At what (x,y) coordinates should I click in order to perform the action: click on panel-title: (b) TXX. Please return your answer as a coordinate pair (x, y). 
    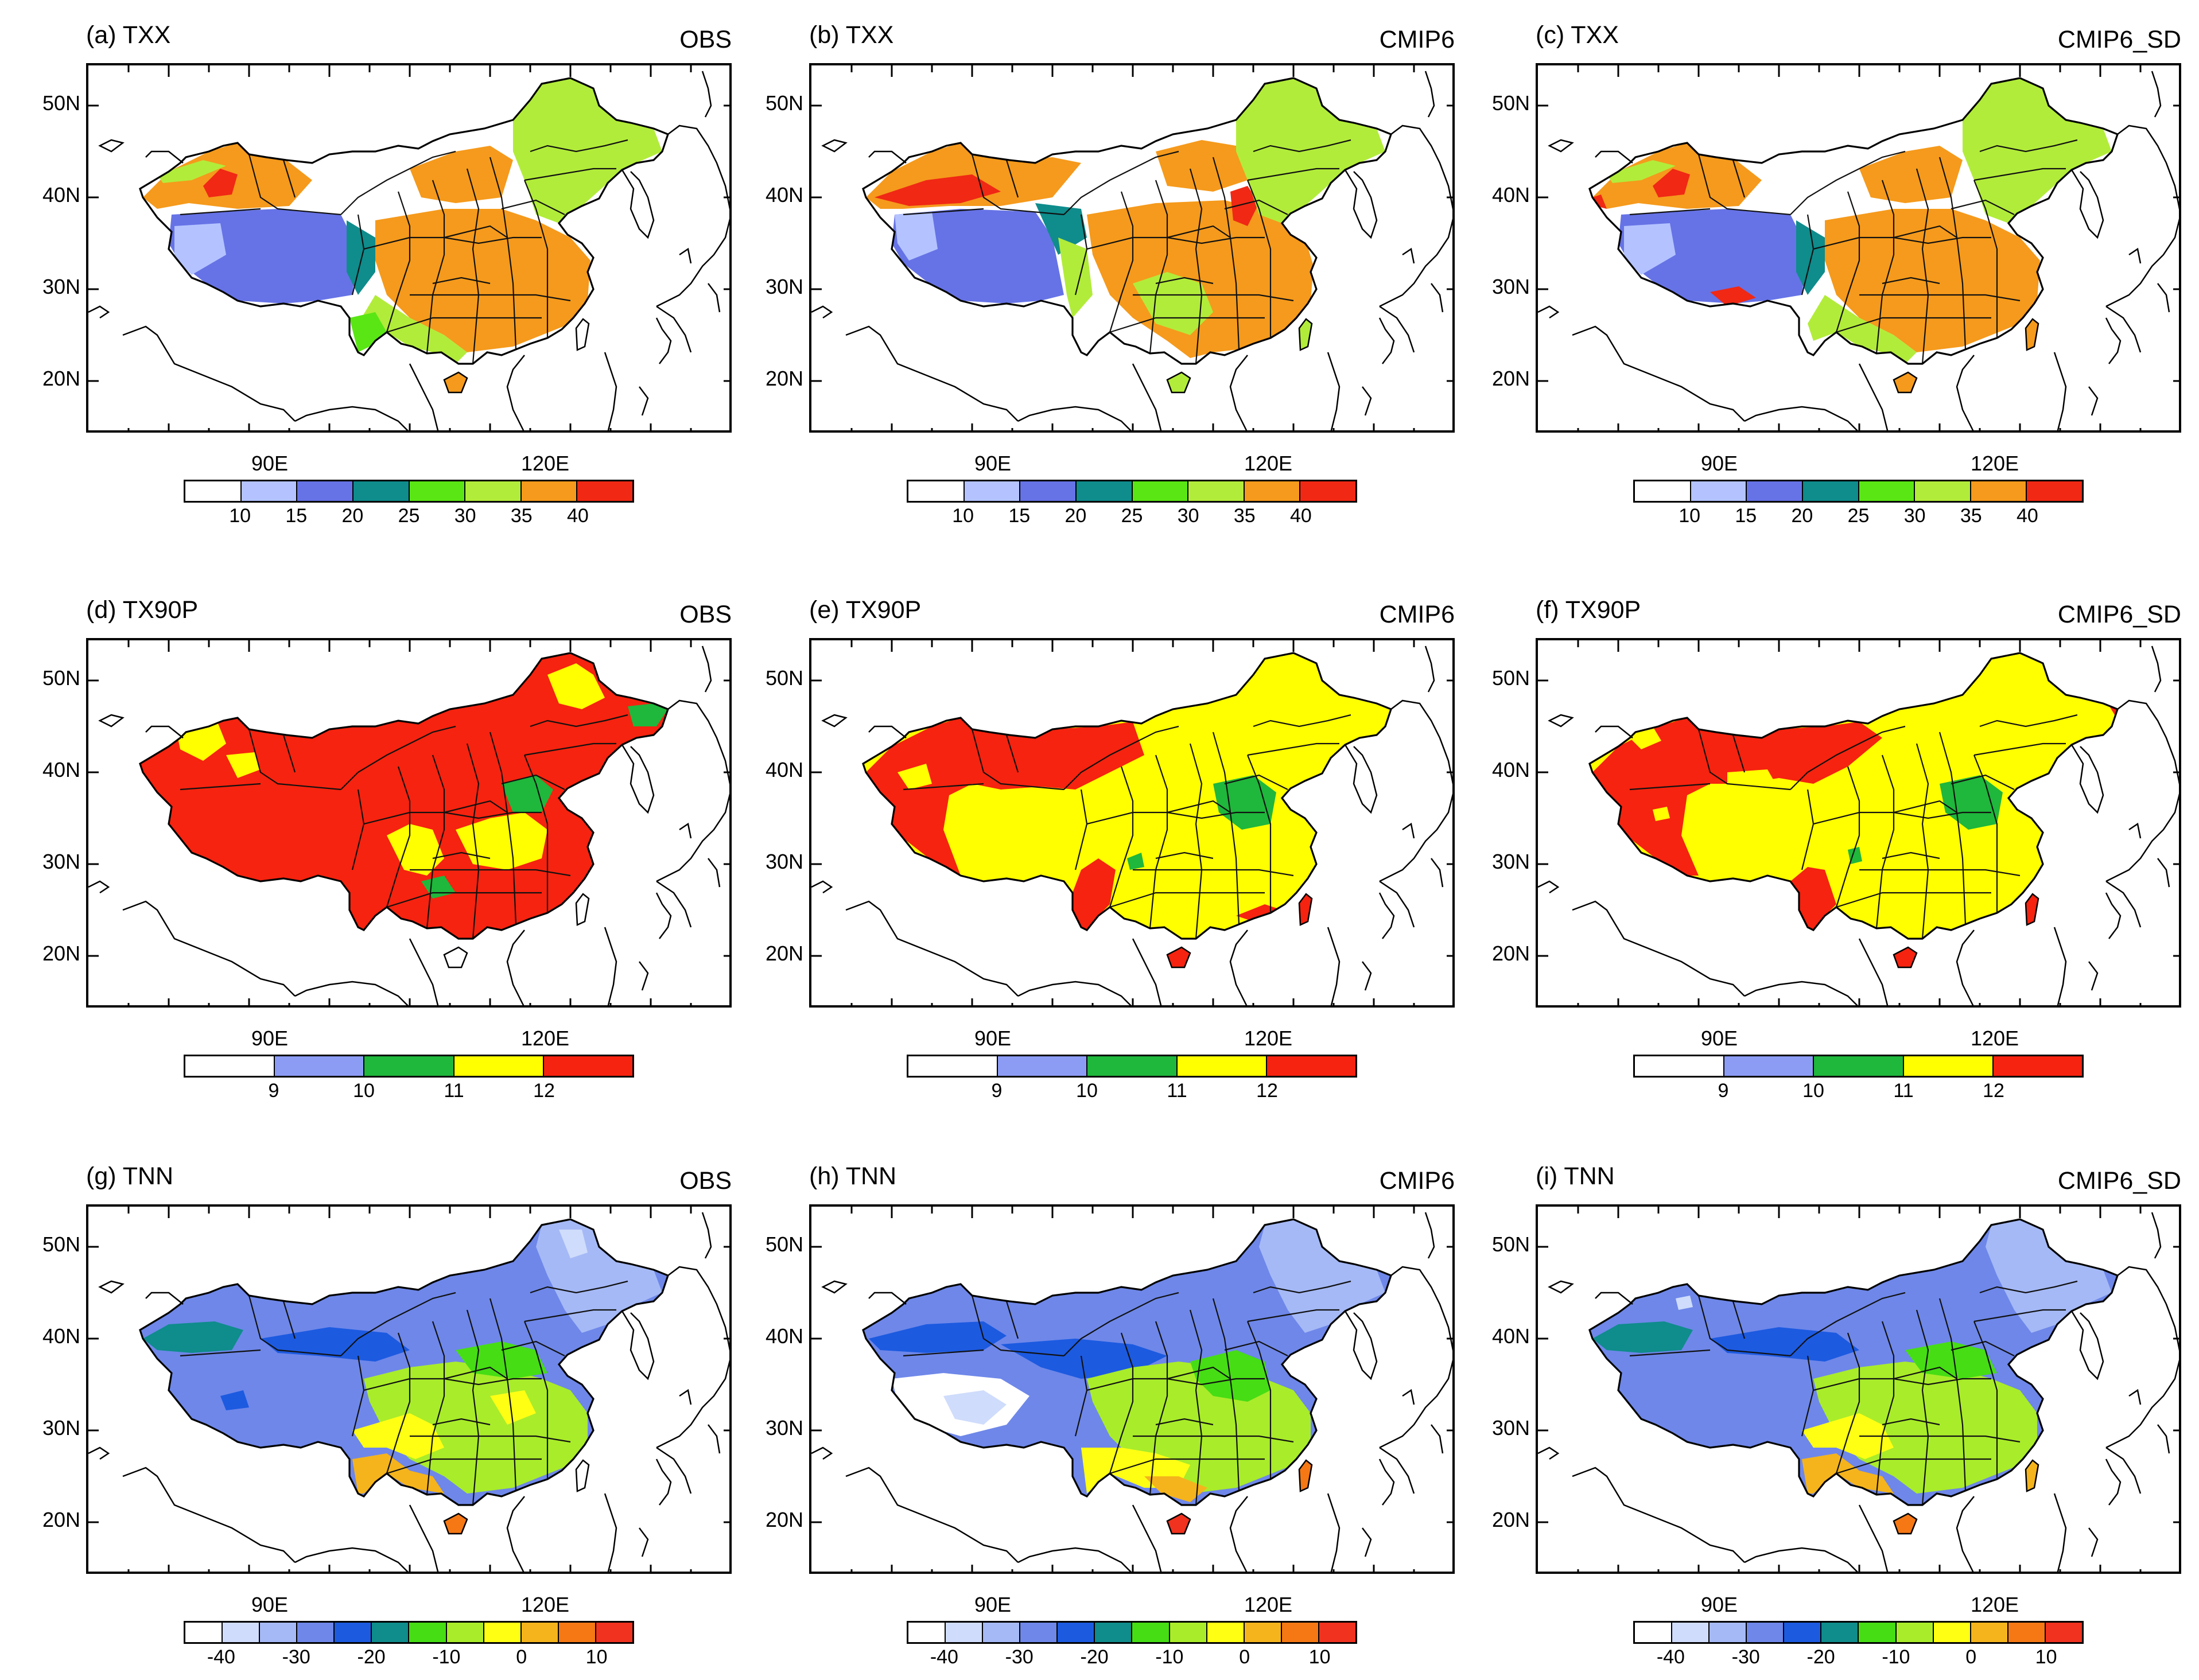
    Looking at the image, I should click on (851, 35).